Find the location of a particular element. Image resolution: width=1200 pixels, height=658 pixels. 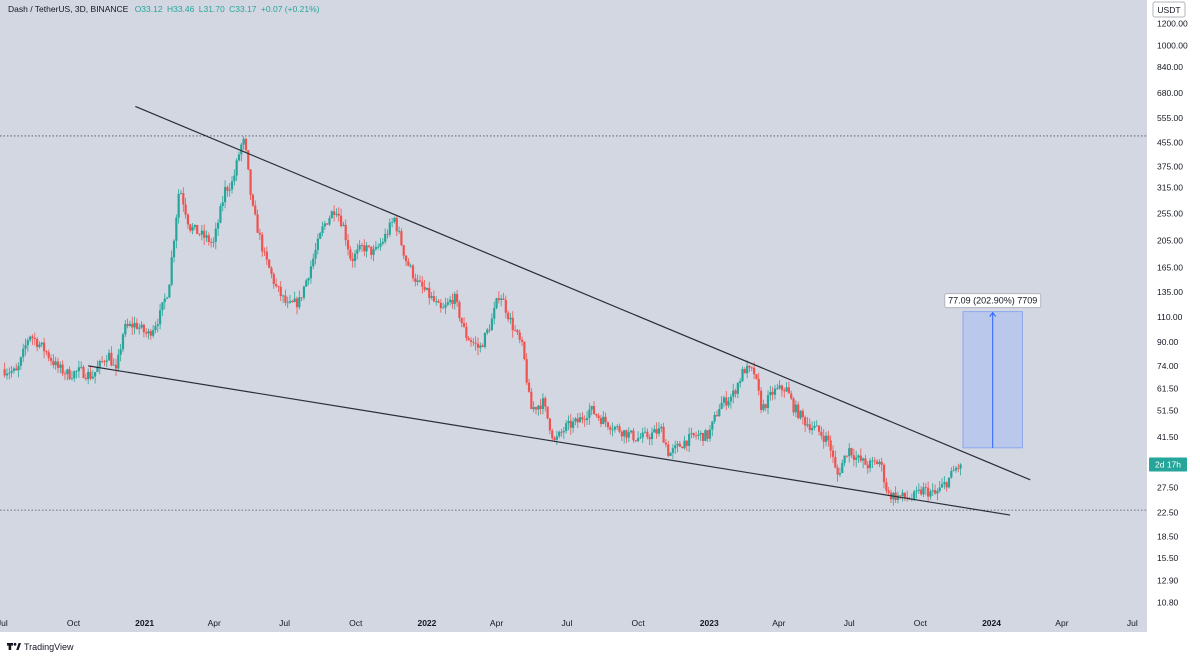

current-price-label: 2d 17h is located at coordinates (1168, 465).